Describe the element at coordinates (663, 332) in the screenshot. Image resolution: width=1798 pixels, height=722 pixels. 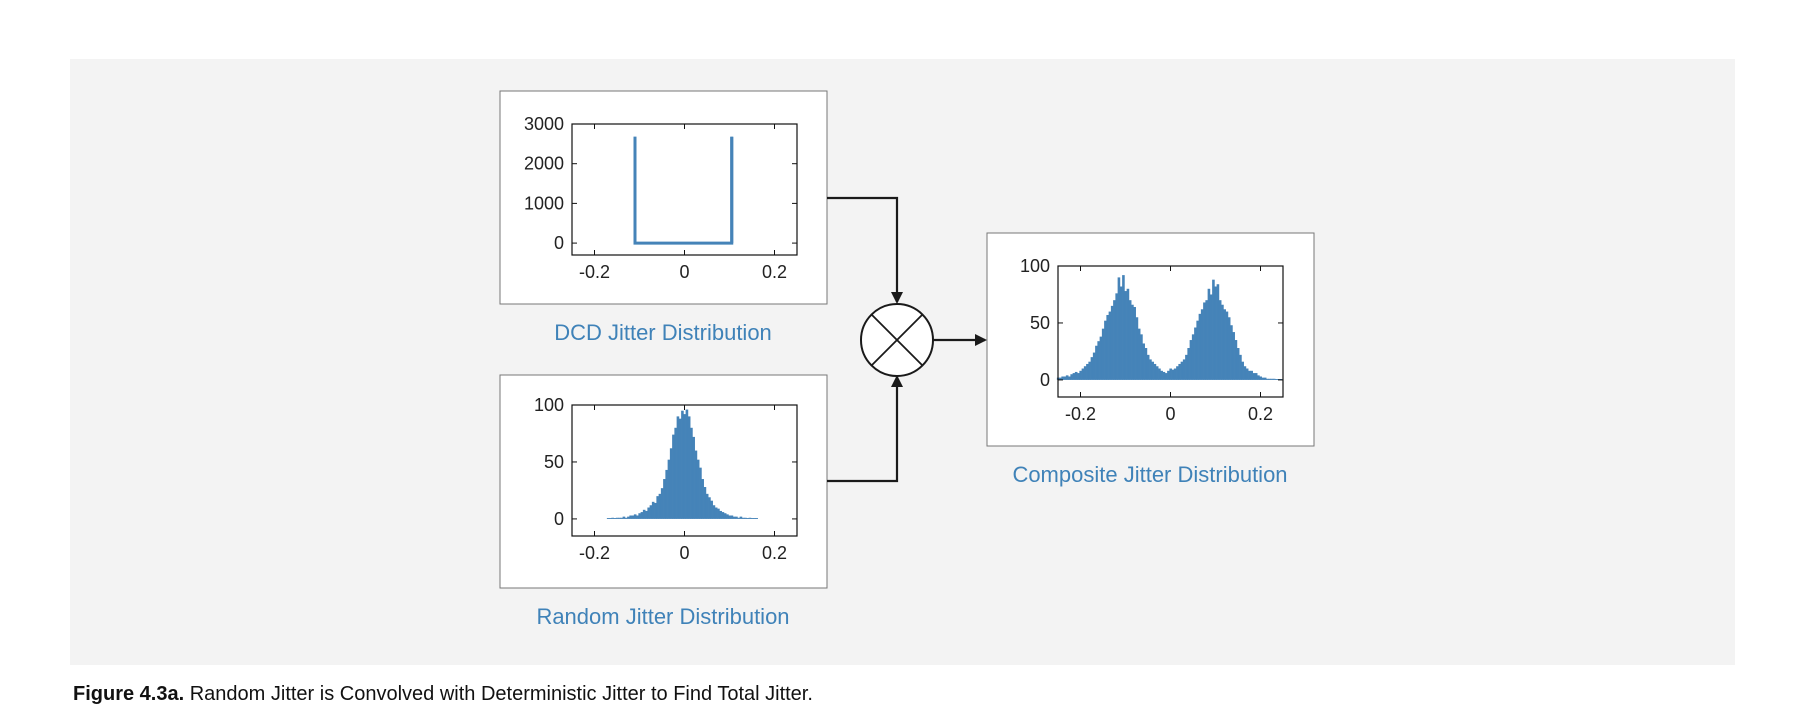
I see `dcd-chart-title: DCD Jitter Distribution` at that location.